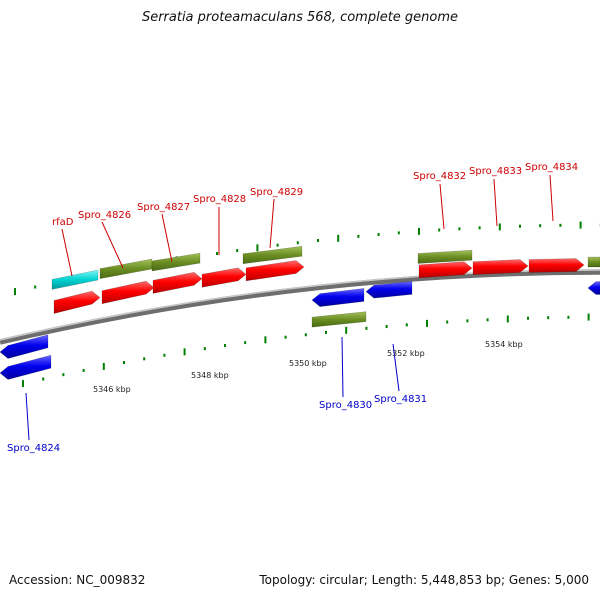 The width and height of the screenshot is (600, 600). Describe the element at coordinates (551, 167) in the screenshot. I see `gene-label-spro-4834: Spro_4834` at that location.